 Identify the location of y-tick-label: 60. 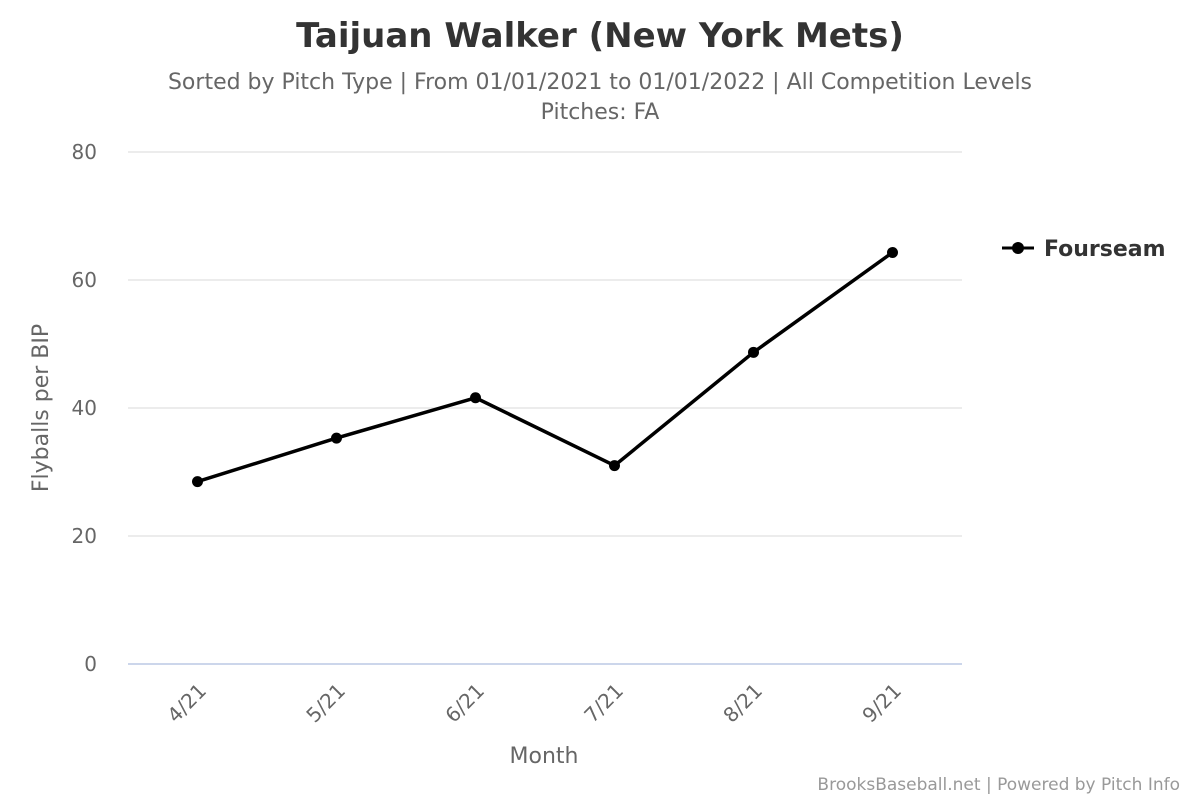
(84, 280).